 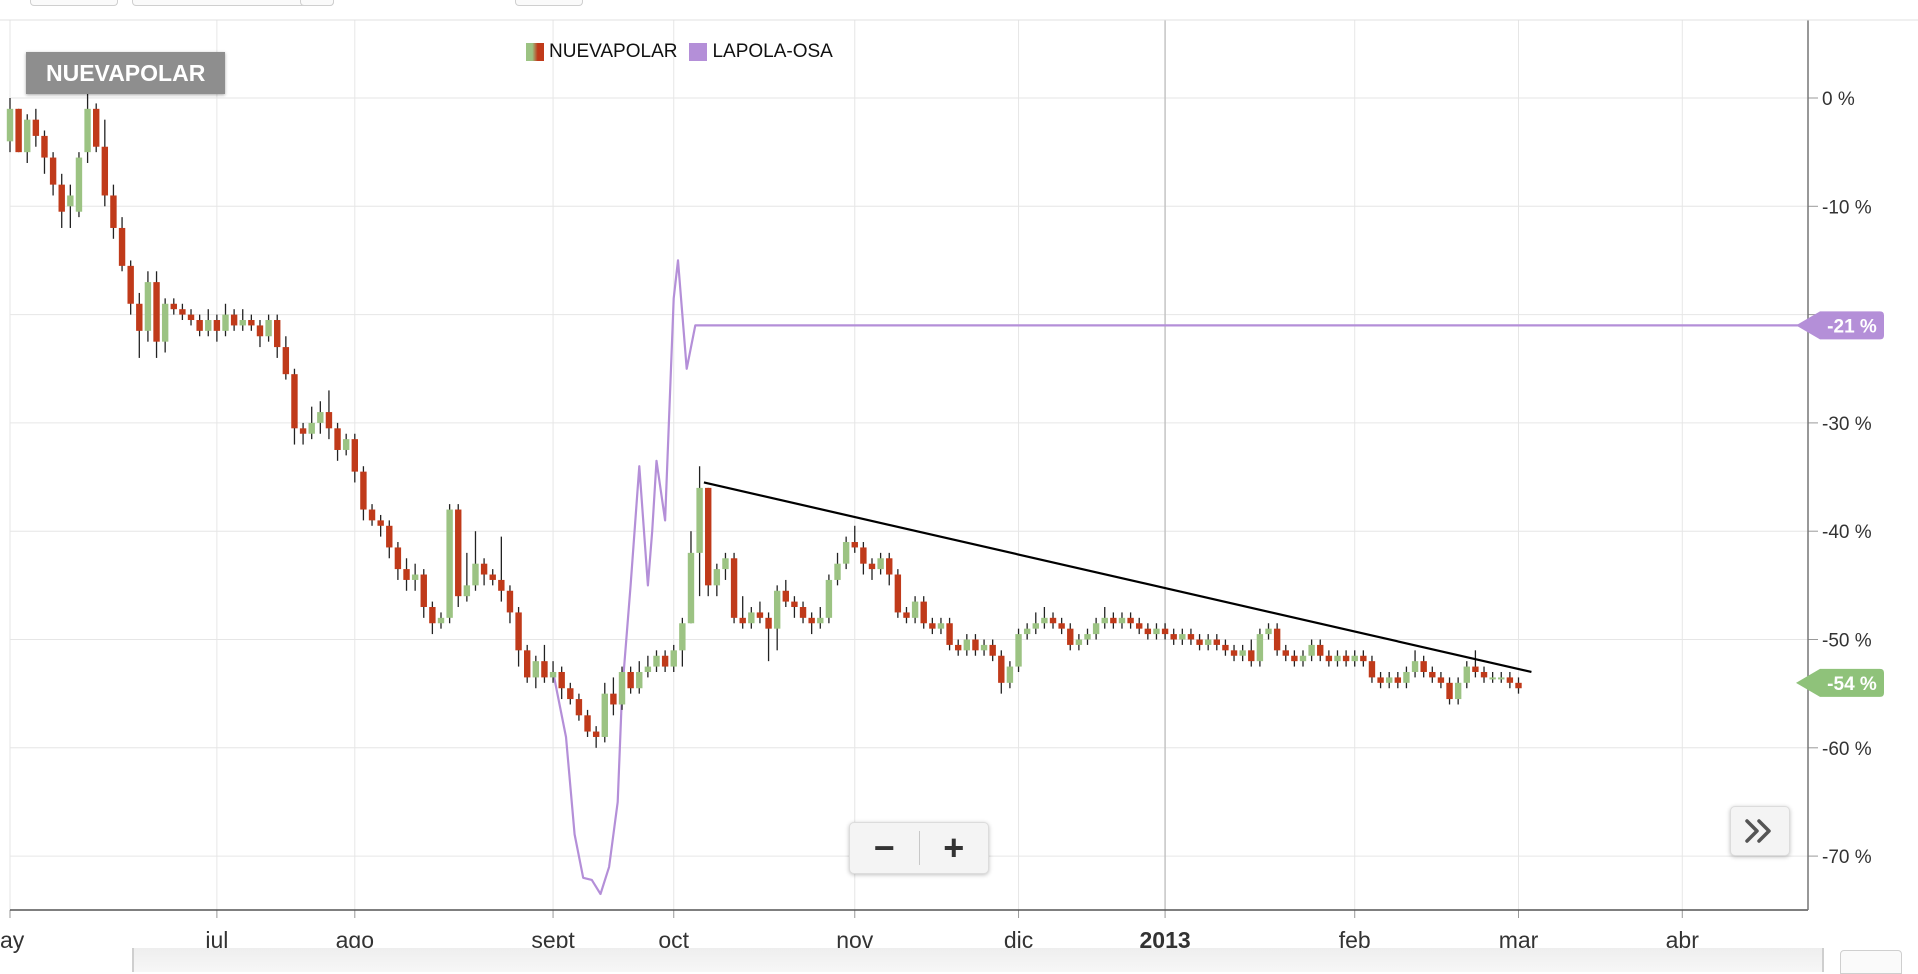 What do you see at coordinates (317, 3) in the screenshot?
I see `toolbar-dropdown-remnant` at bounding box center [317, 3].